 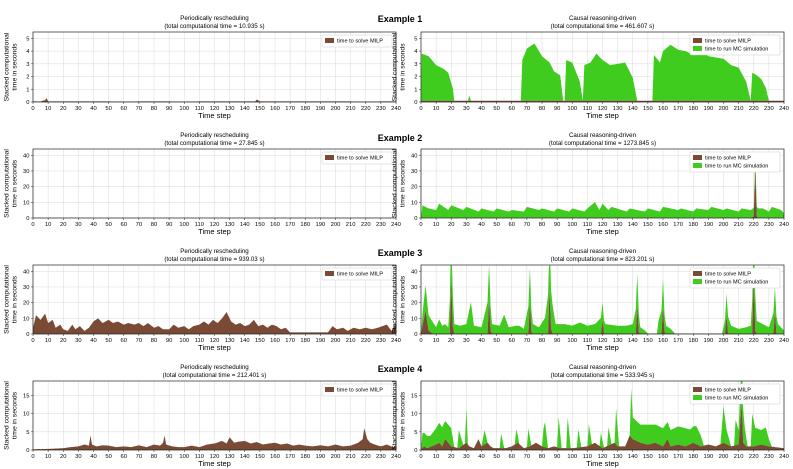 I want to click on x-tick-label: 90, so click(x=169, y=457).